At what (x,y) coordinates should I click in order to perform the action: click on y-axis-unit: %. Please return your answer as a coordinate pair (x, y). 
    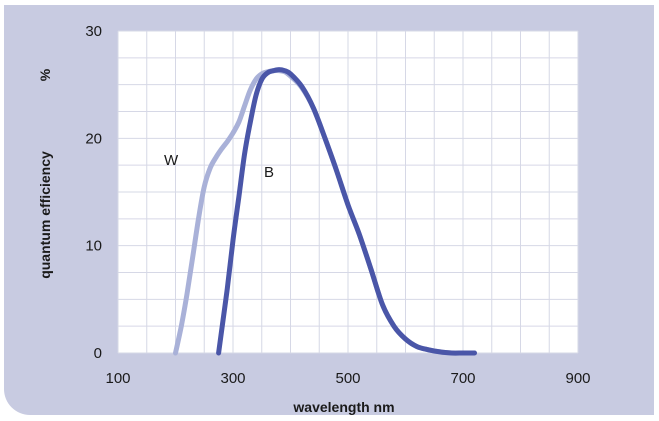
    Looking at the image, I should click on (45, 74).